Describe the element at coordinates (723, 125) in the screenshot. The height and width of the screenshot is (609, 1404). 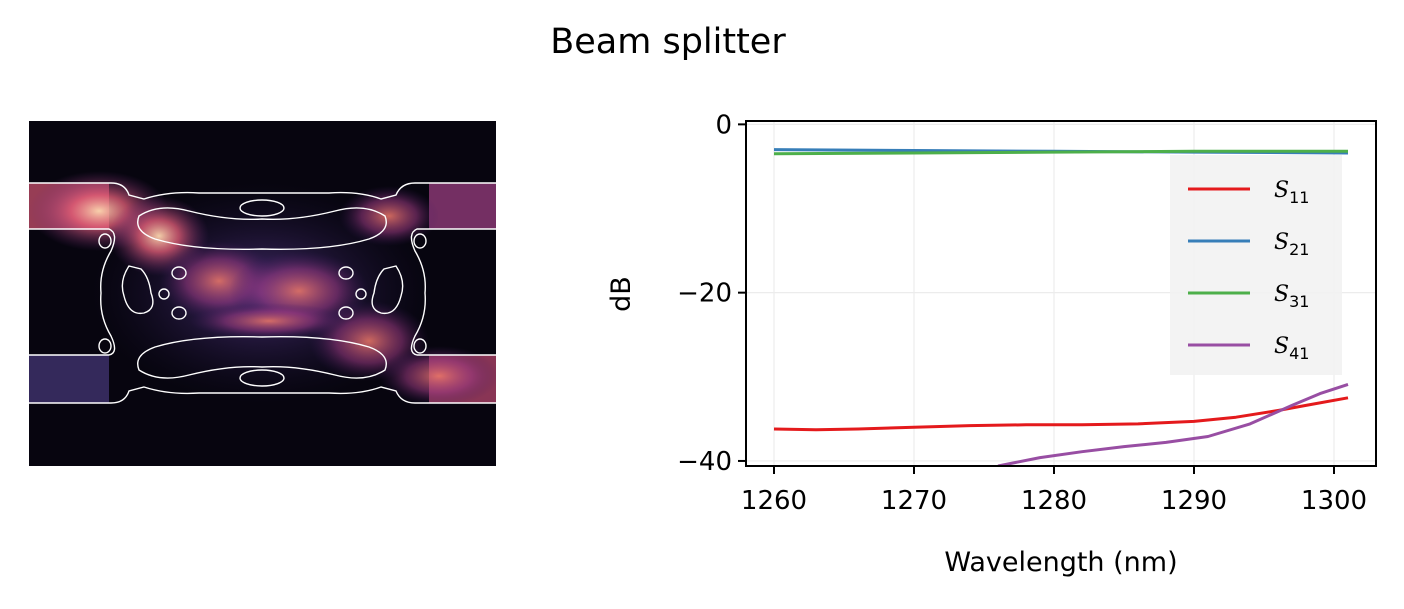
I see `y-tick-label: 0` at that location.